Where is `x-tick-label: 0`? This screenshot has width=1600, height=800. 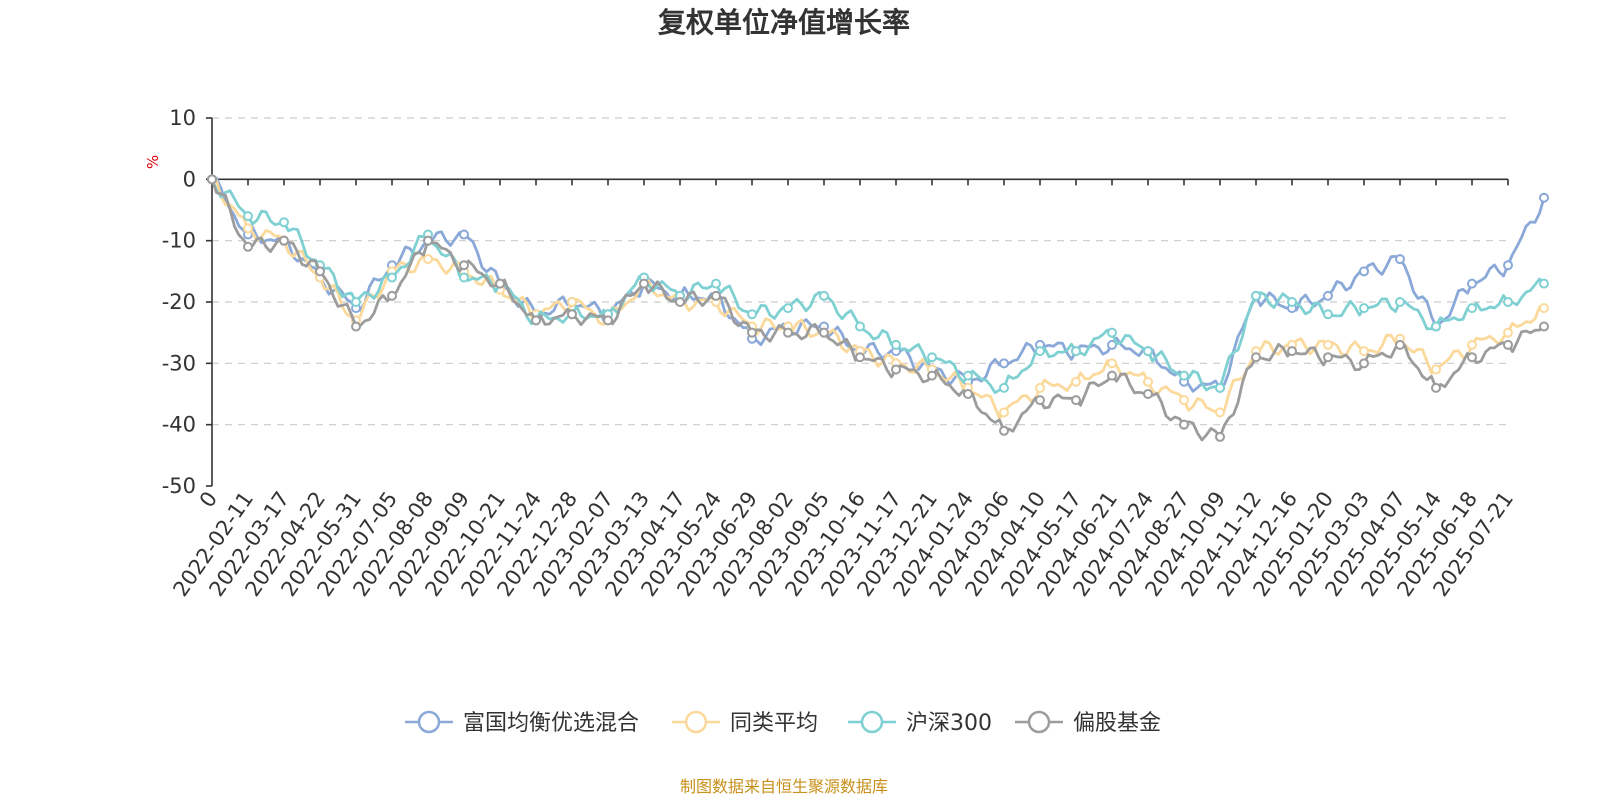
x-tick-label: 0 is located at coordinates (208, 499).